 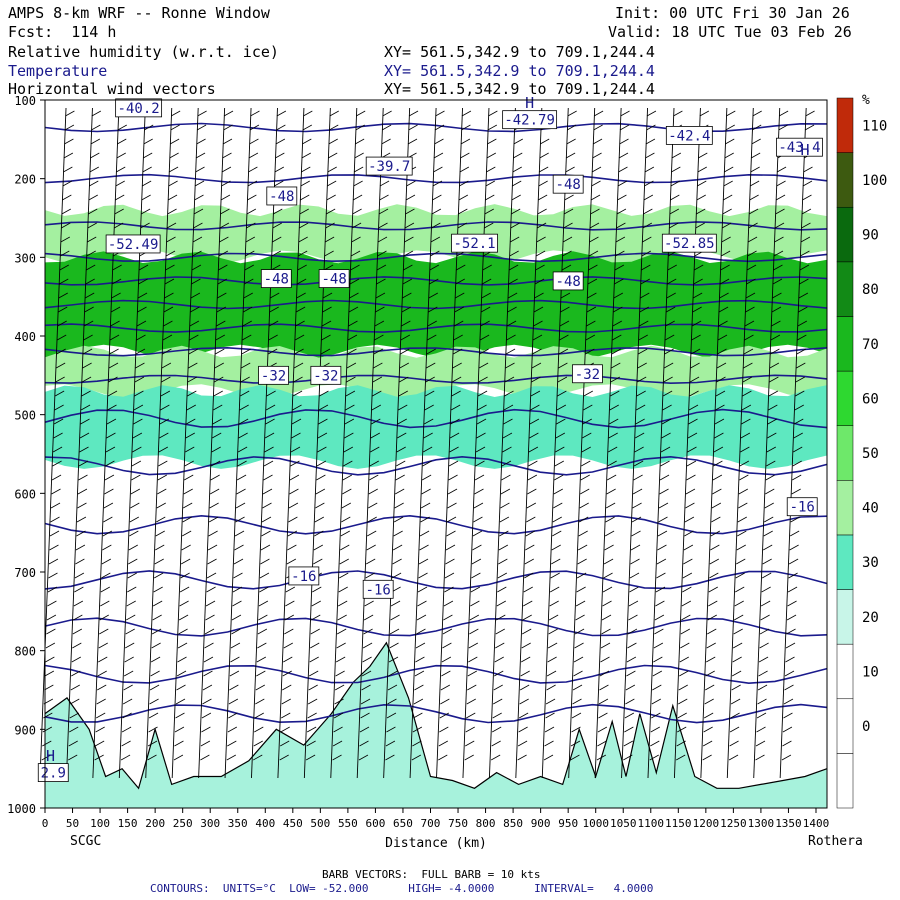 I want to click on isotherm-line, so click(x=436, y=328).